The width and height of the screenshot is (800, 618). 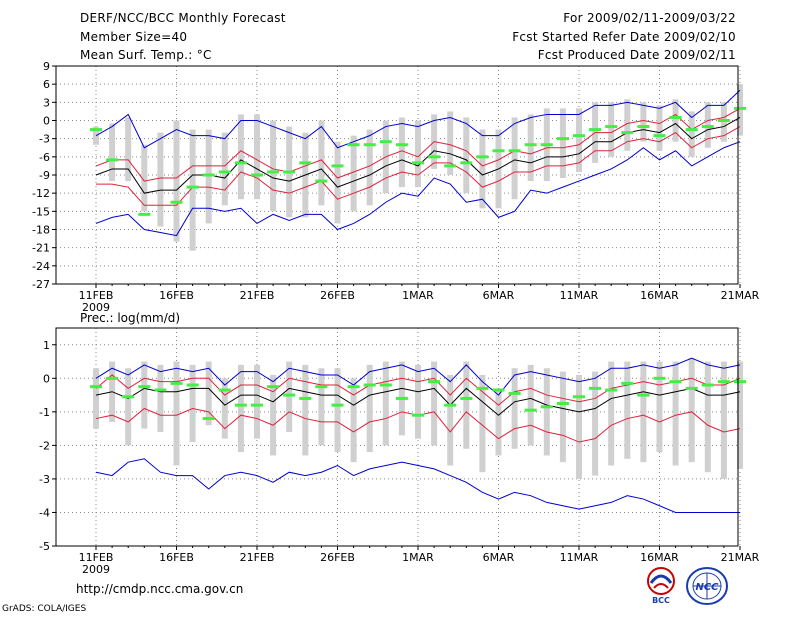 I want to click on prec-y-tick-label: 0, so click(x=46, y=378).